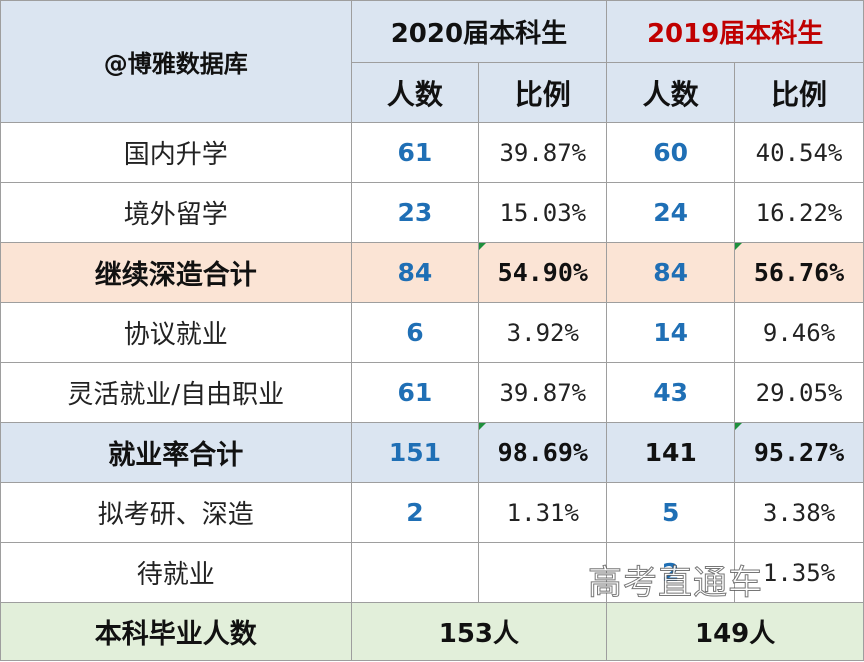 The image size is (864, 662). I want to click on ratio-2019: 95.27%, so click(799, 452).